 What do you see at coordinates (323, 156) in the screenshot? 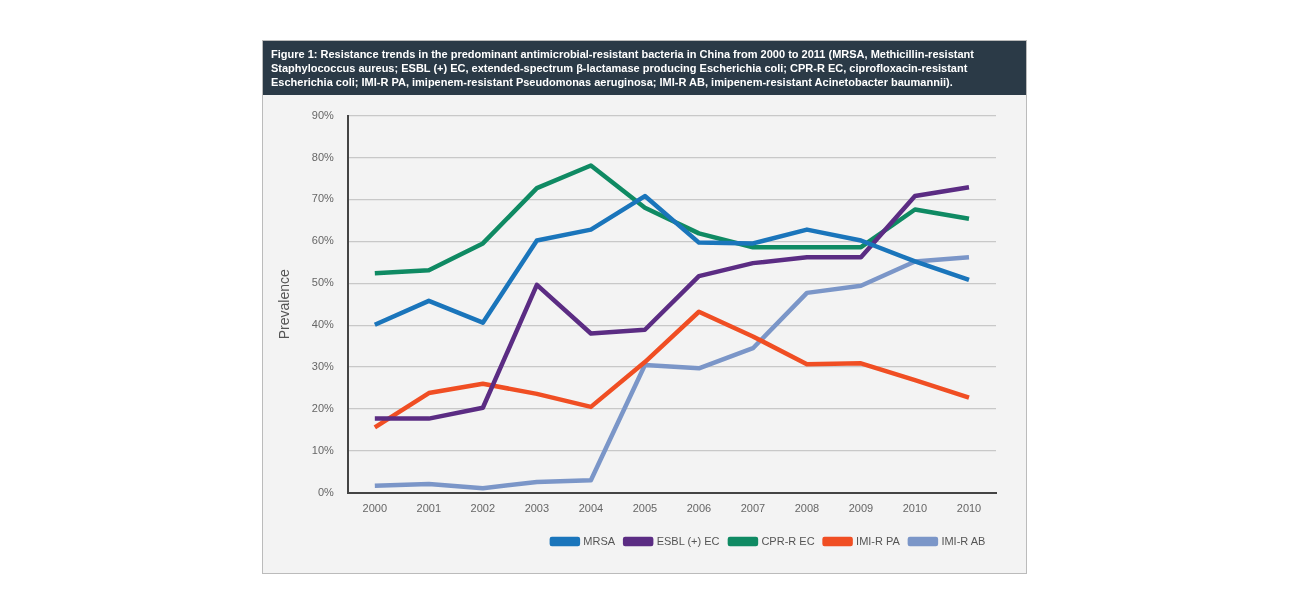
I see `y-tick-label: 80%` at bounding box center [323, 156].